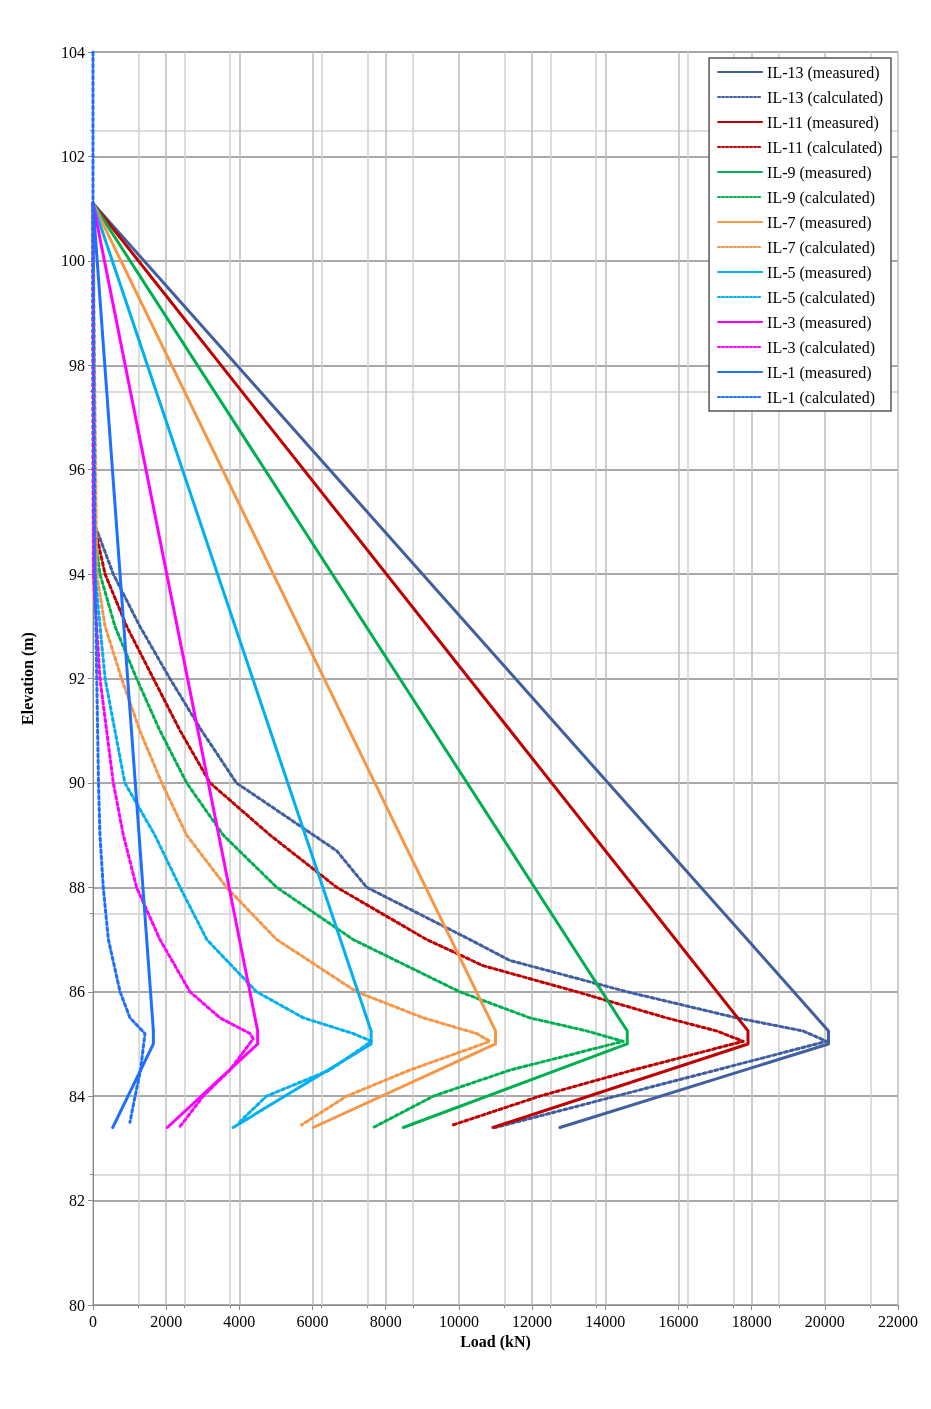  I want to click on legend-label: IL-3 (calculated), so click(821, 347).